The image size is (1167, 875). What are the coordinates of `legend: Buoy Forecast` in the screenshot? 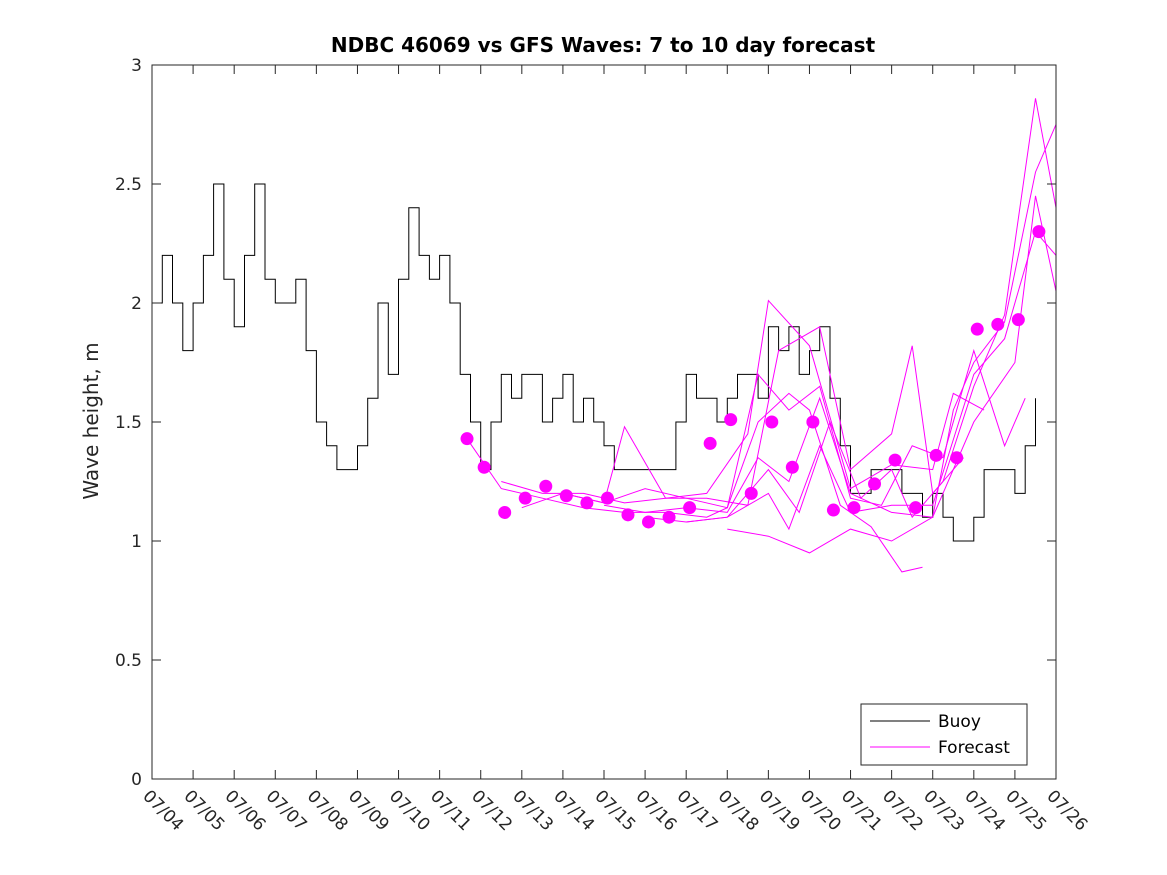 It's located at (944, 734).